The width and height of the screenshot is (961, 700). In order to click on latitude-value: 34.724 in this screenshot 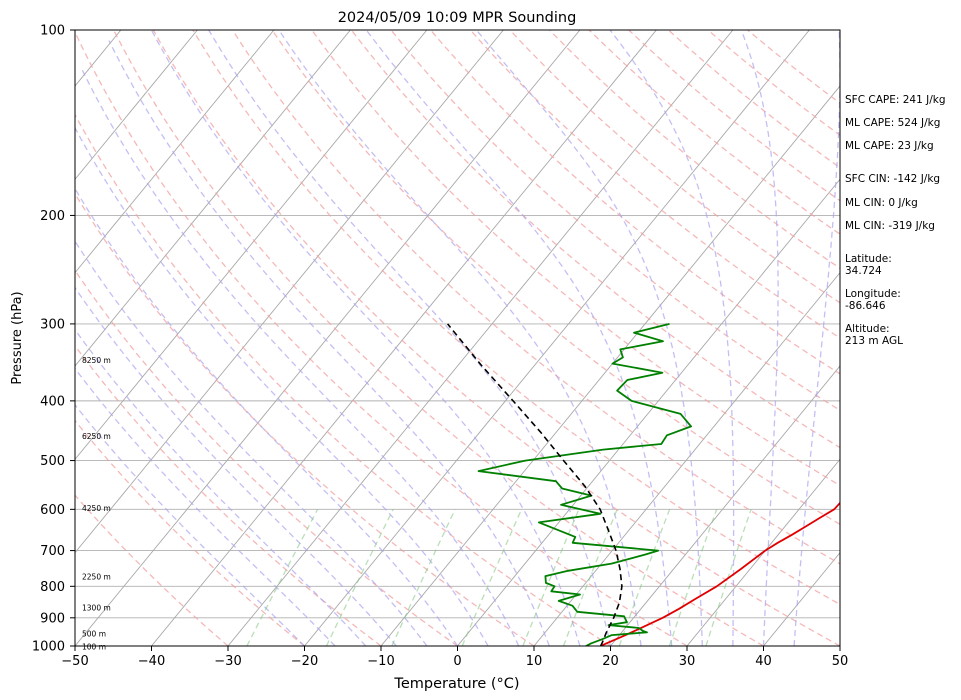, I will do `click(863, 271)`.